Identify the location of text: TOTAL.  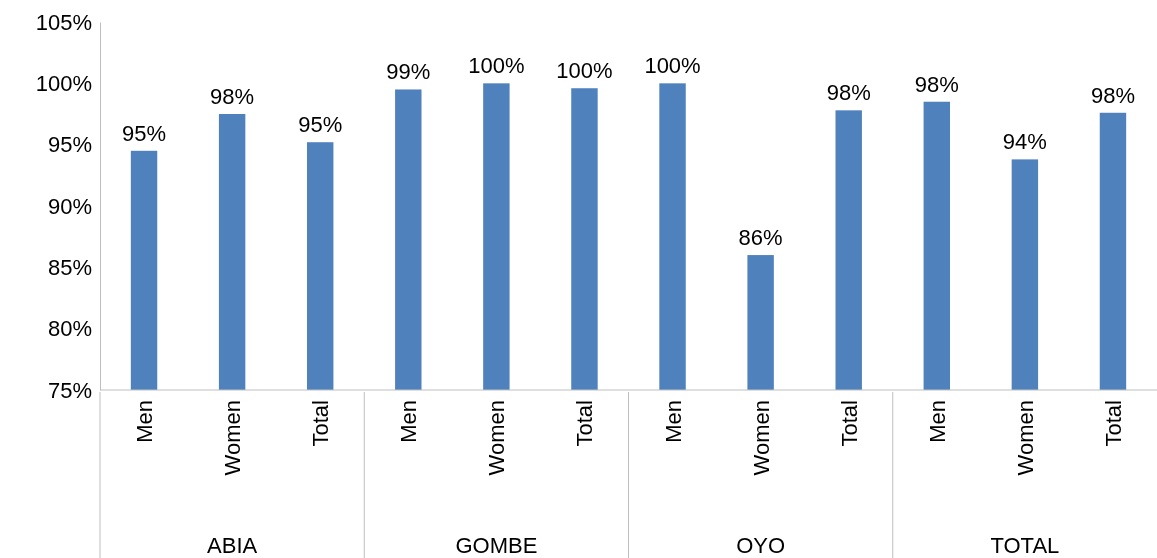
(1025, 545).